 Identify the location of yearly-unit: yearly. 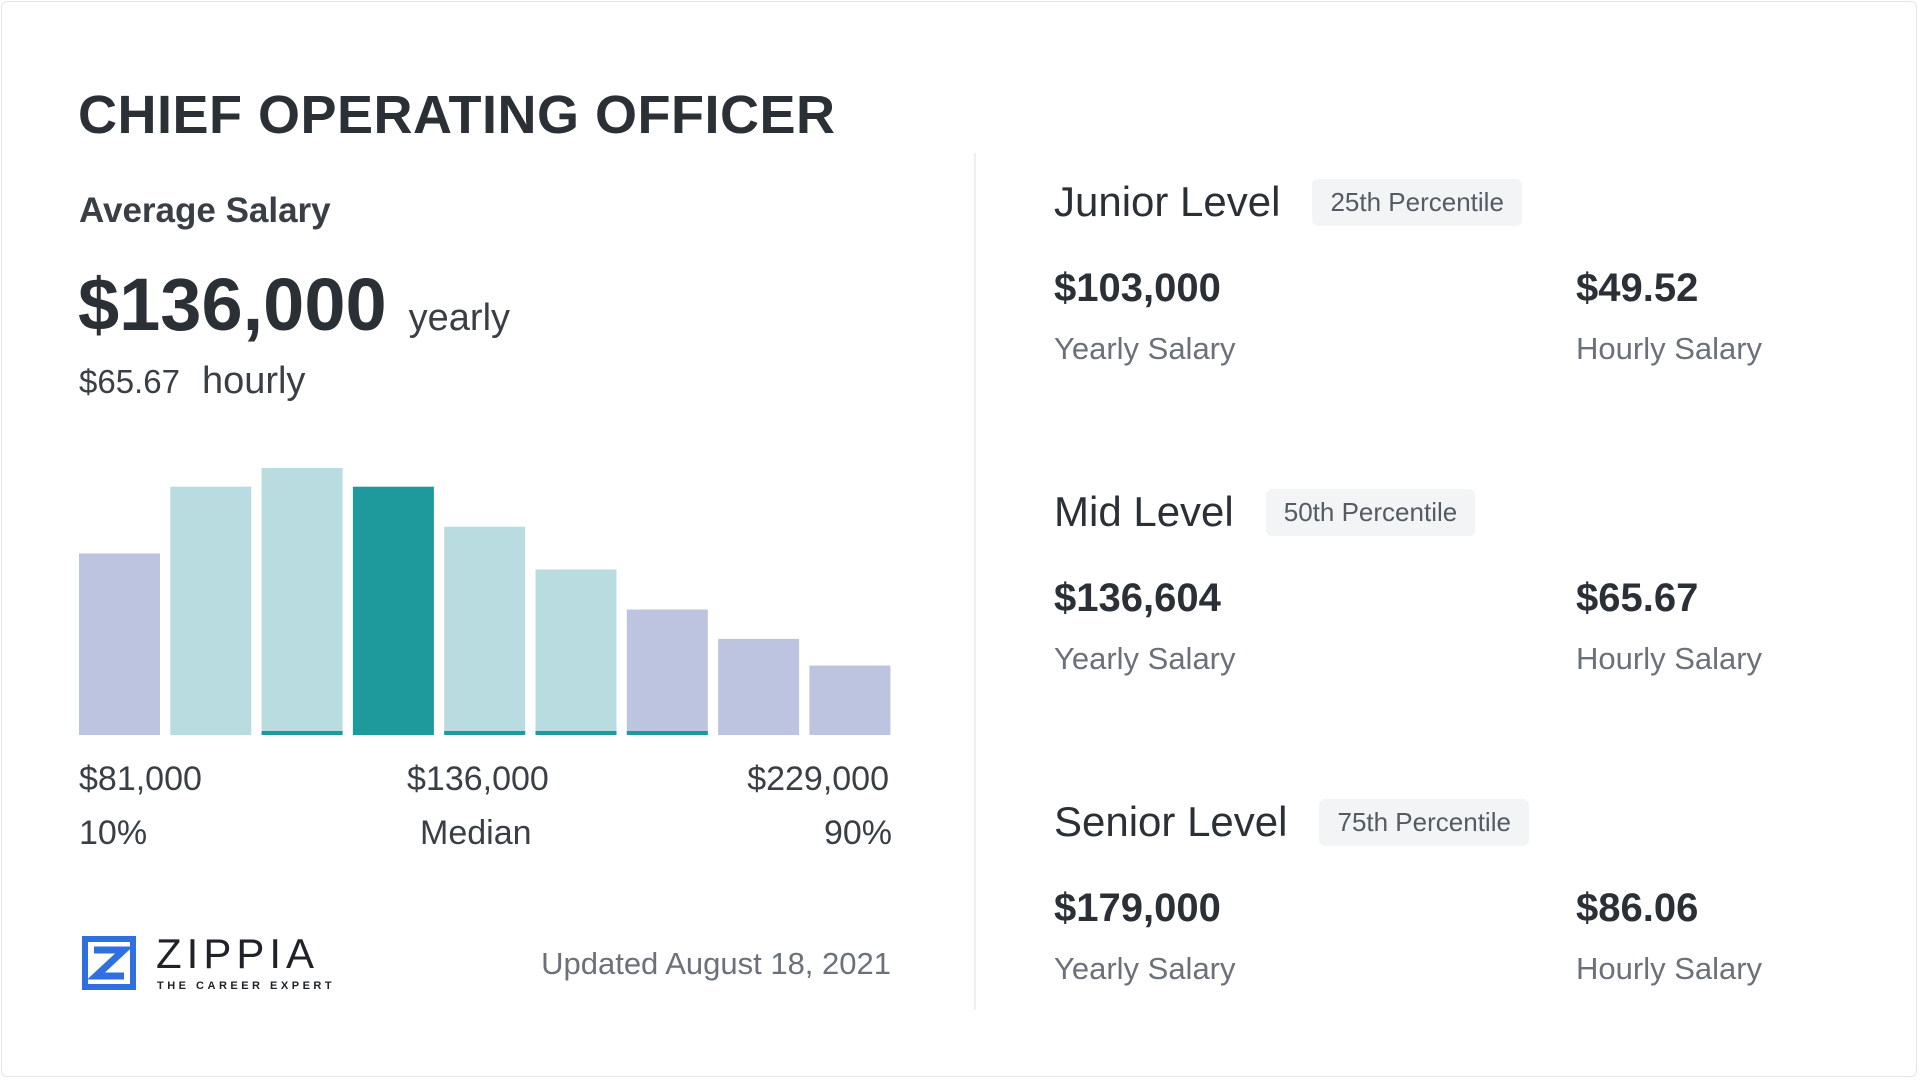
(459, 318).